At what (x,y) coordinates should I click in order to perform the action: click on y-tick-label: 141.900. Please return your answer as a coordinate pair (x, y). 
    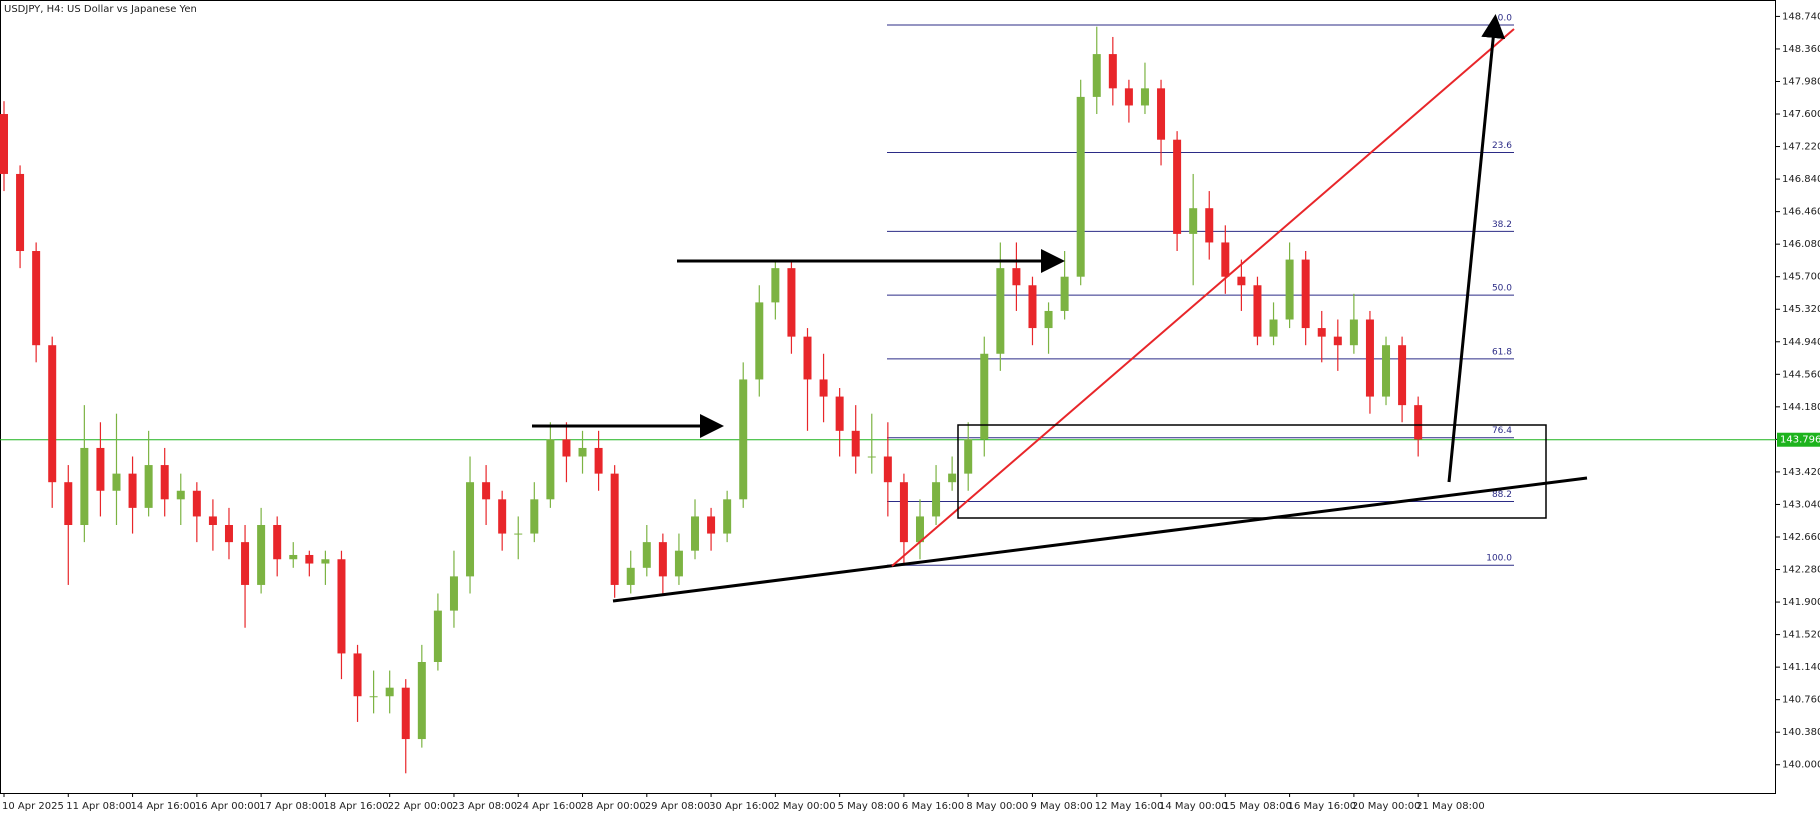
    Looking at the image, I should click on (1801, 602).